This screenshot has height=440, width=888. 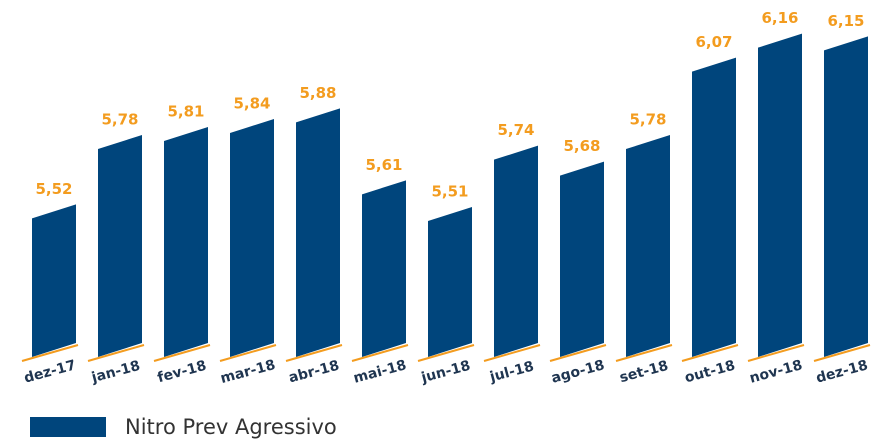 What do you see at coordinates (231, 427) in the screenshot?
I see `legend-label: Nitro Prev Agressivo` at bounding box center [231, 427].